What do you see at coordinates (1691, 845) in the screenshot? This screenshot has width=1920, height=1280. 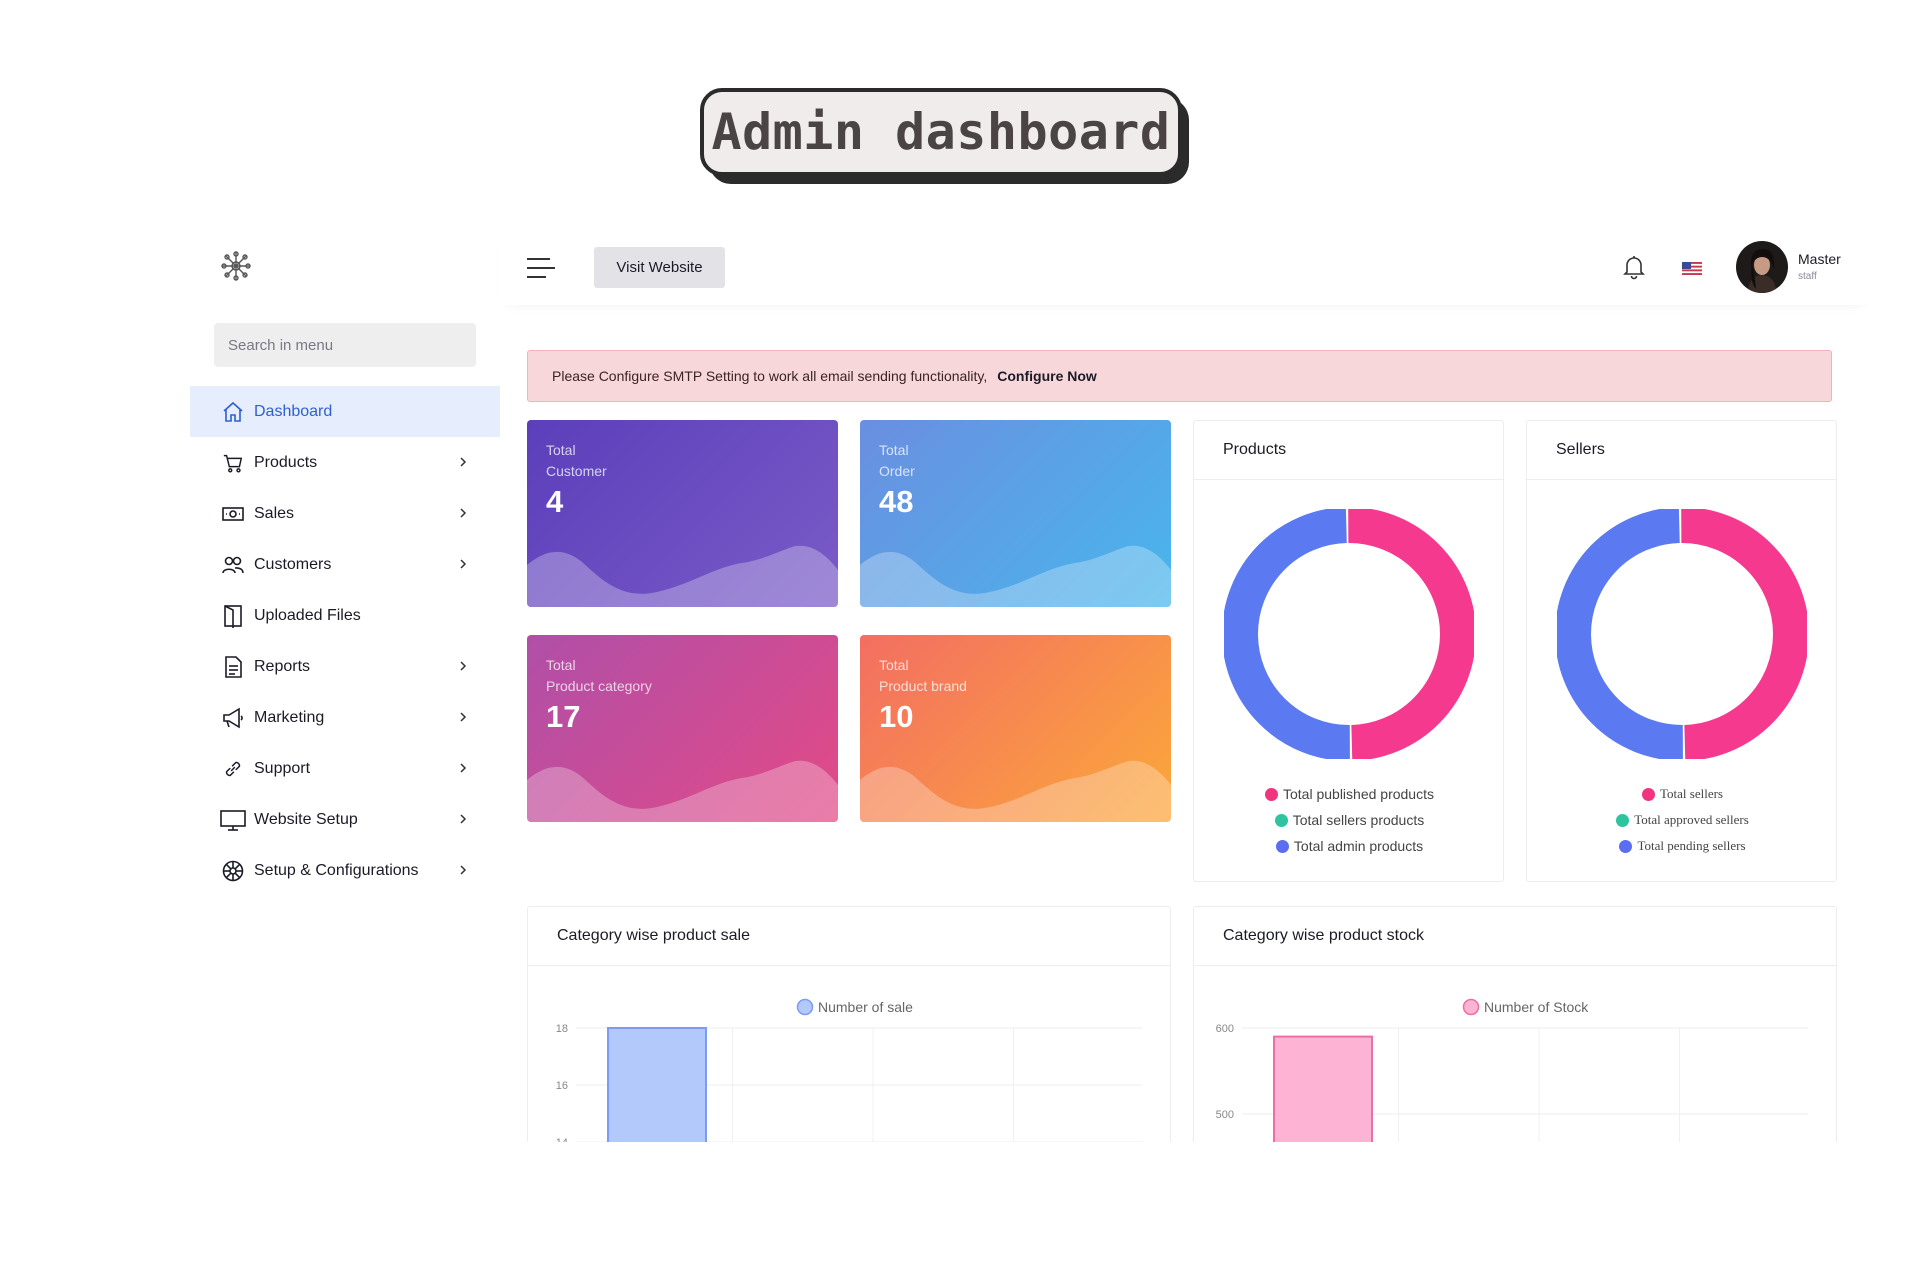 I see `legend-label: Total pending sellers` at bounding box center [1691, 845].